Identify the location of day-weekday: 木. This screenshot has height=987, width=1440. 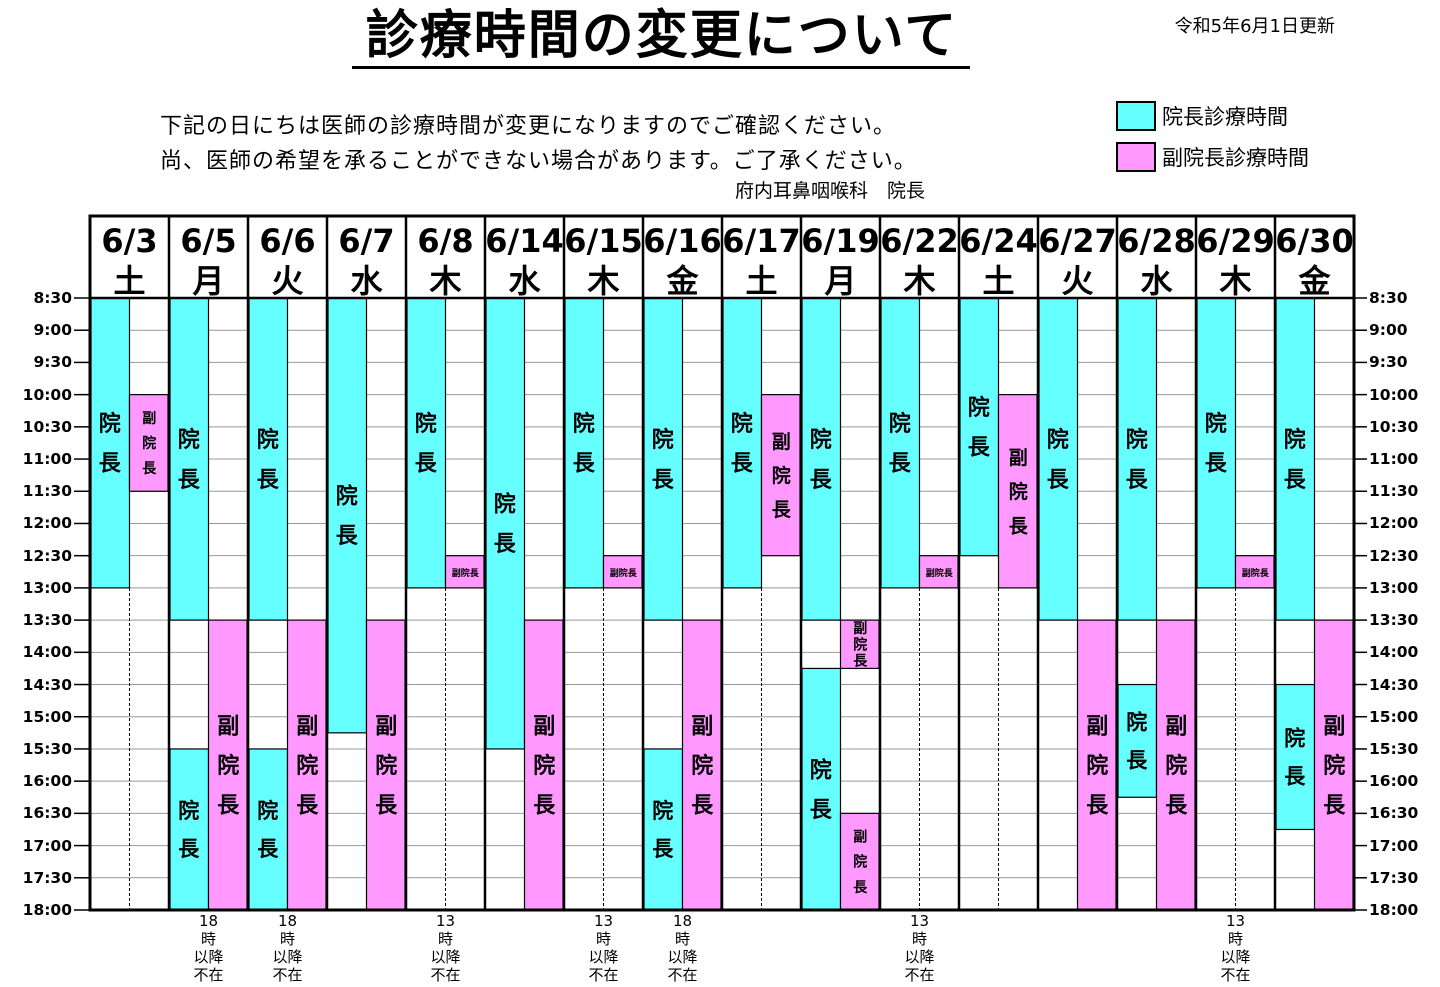
(602, 281).